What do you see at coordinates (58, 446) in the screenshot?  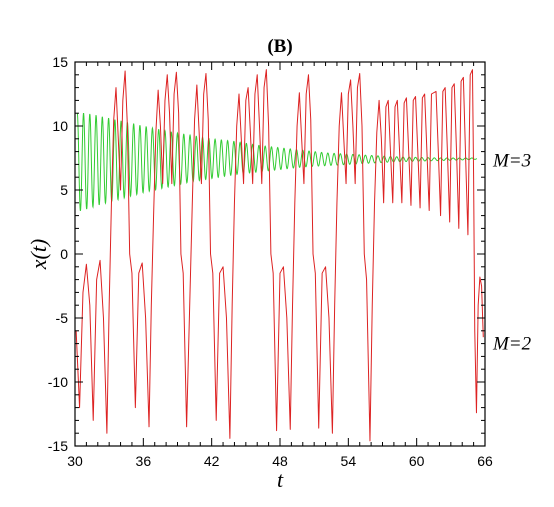 I see `y-tick-label: -15` at bounding box center [58, 446].